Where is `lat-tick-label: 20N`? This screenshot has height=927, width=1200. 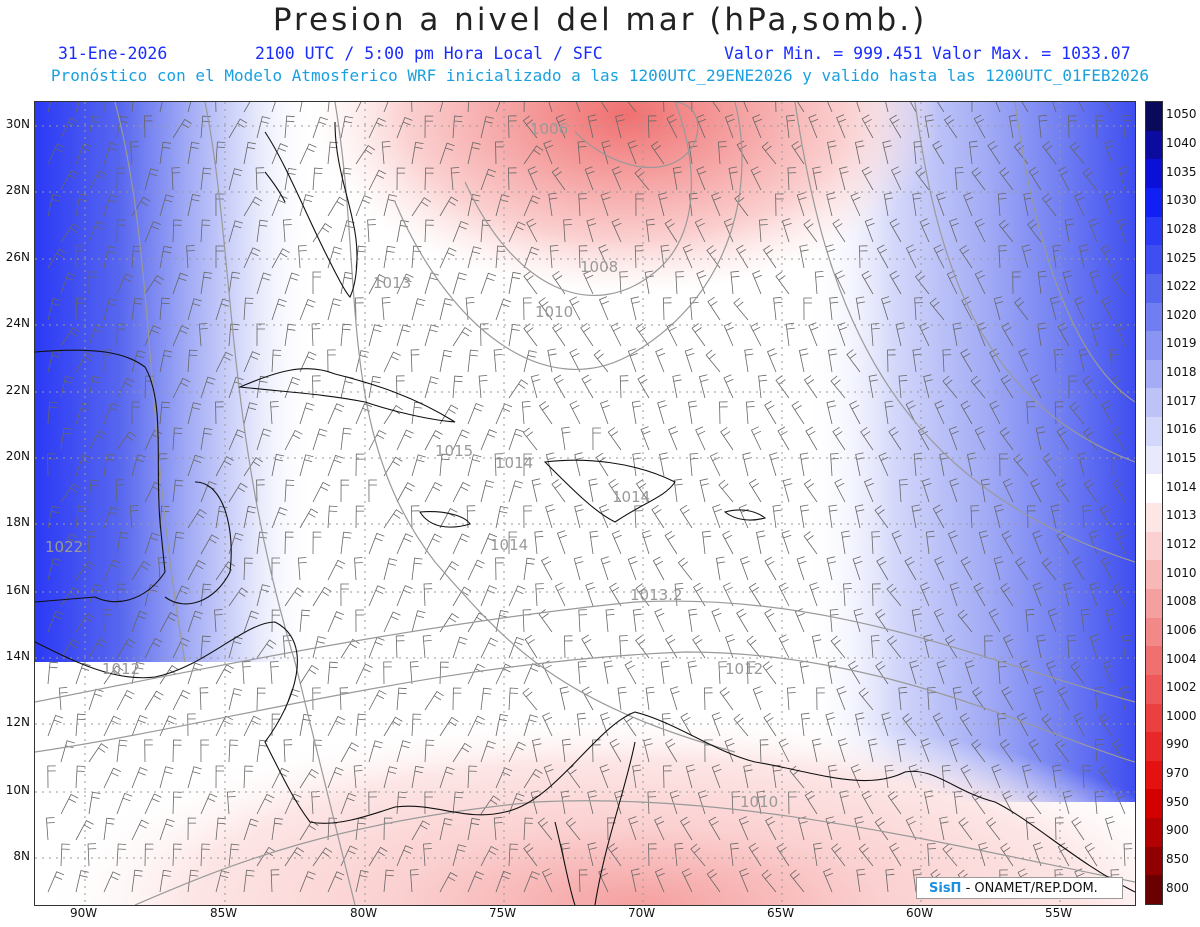
lat-tick-label: 20N is located at coordinates (17, 456).